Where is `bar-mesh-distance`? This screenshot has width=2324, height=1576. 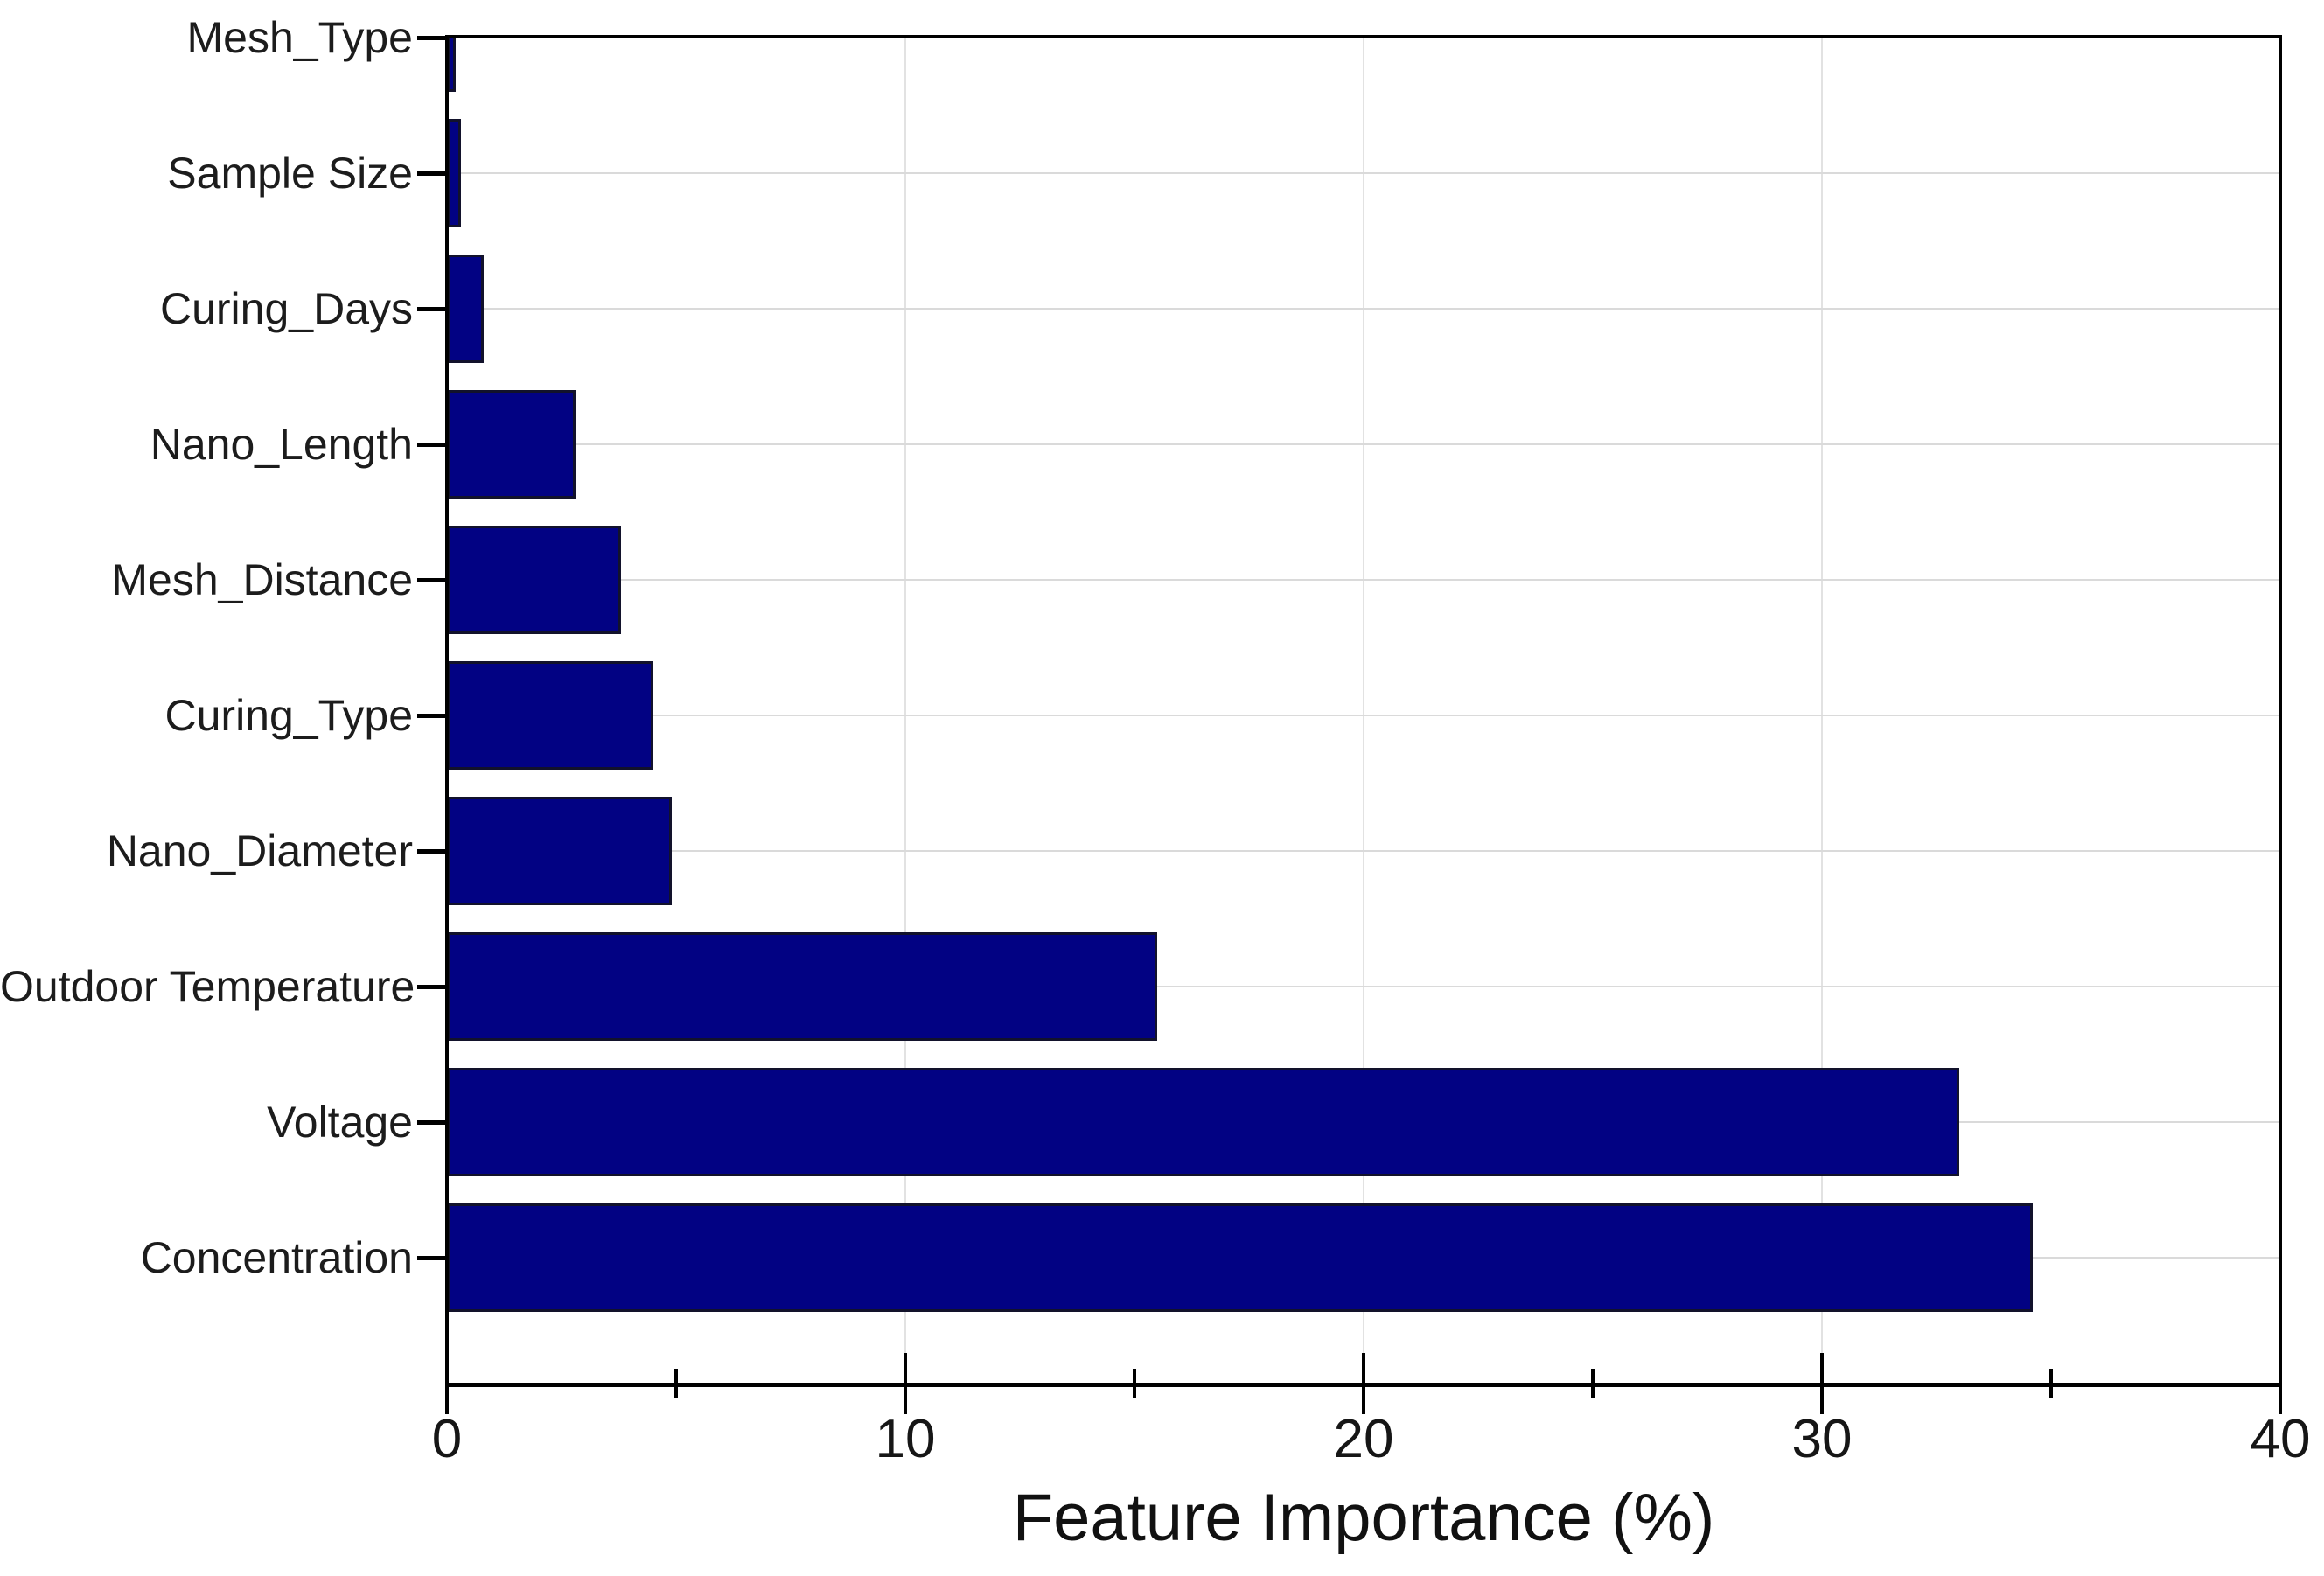
bar-mesh-distance is located at coordinates (534, 580).